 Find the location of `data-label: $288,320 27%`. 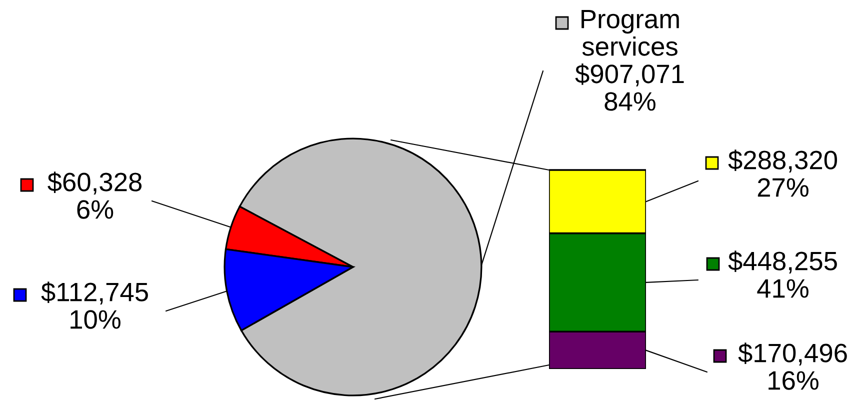

data-label: $288,320 27% is located at coordinates (783, 173).